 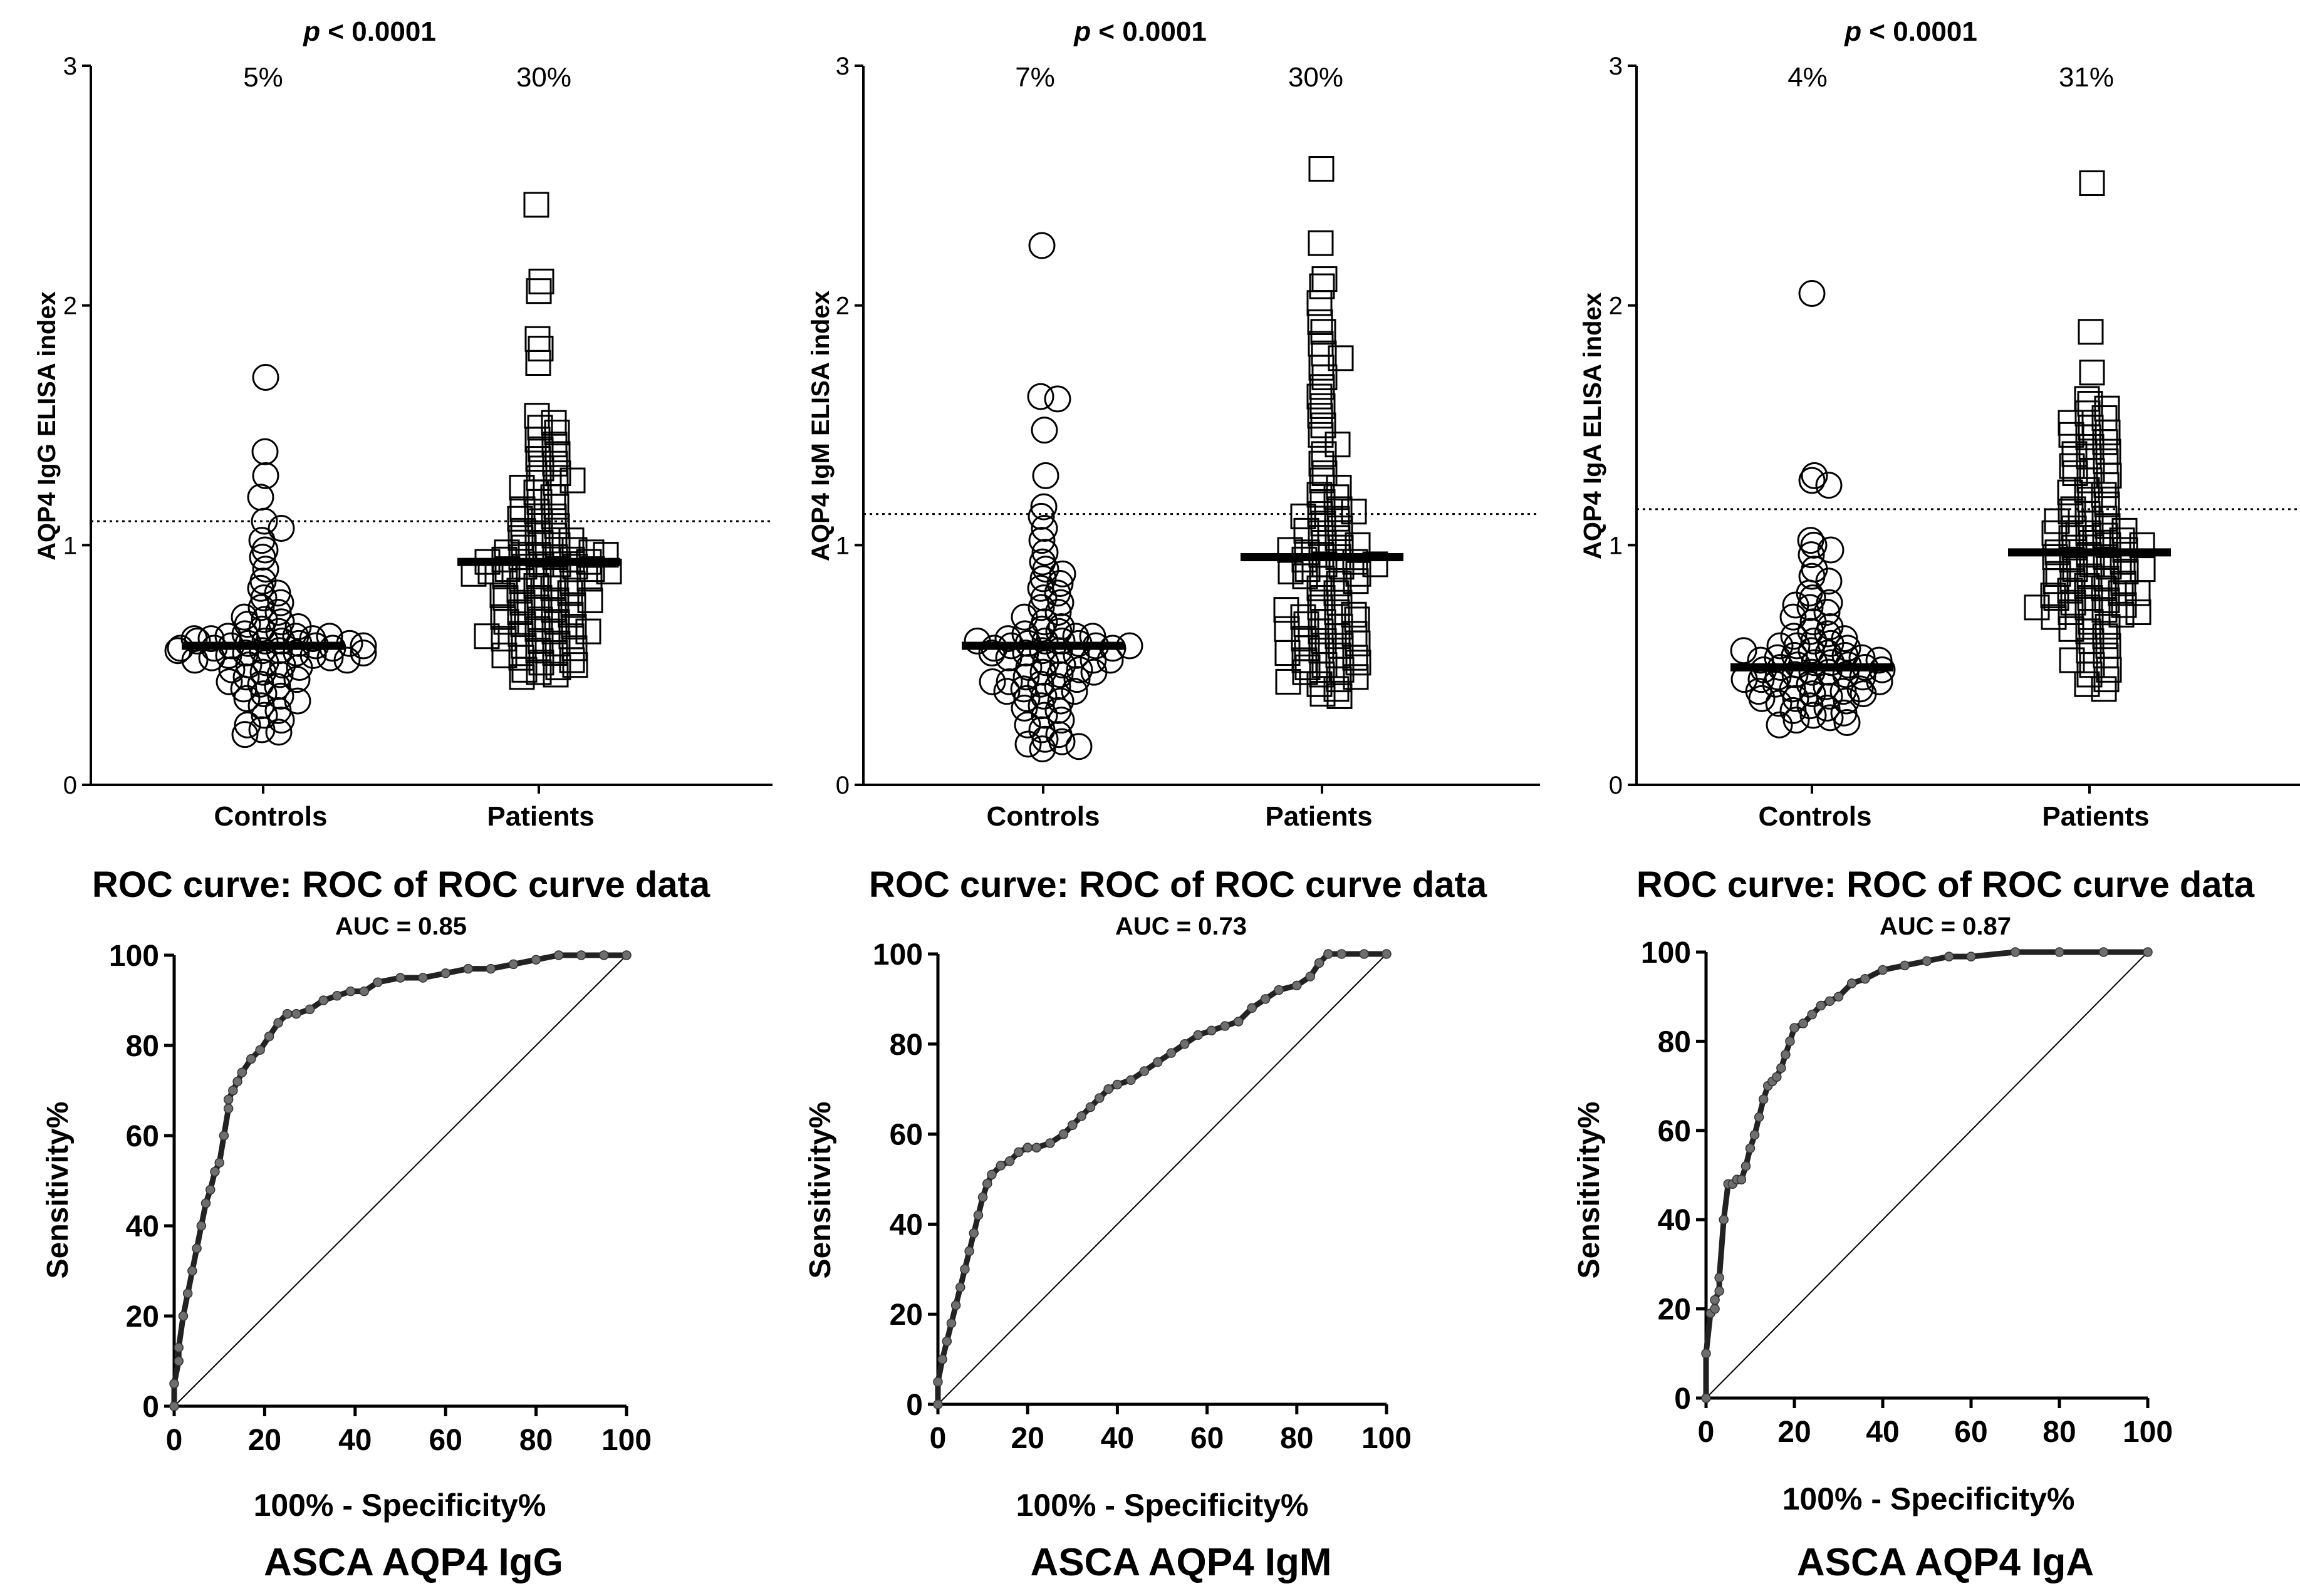 What do you see at coordinates (47, 426) in the screenshot?
I see `y-axis-label: AQP4 IgG ELISA index` at bounding box center [47, 426].